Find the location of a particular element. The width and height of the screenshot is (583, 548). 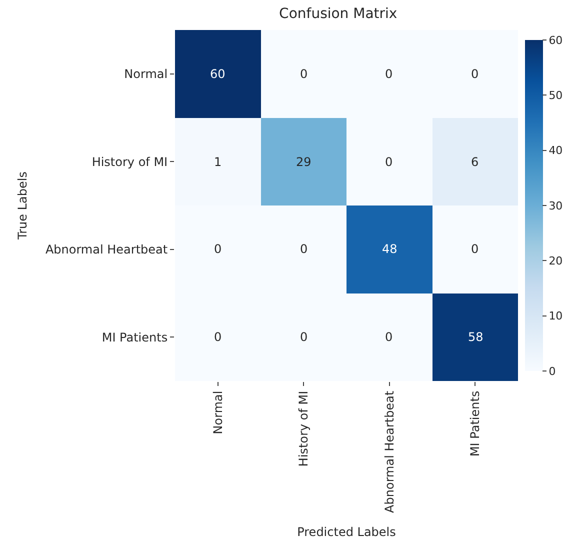

y-tick-label: MI Patients is located at coordinates (135, 337).